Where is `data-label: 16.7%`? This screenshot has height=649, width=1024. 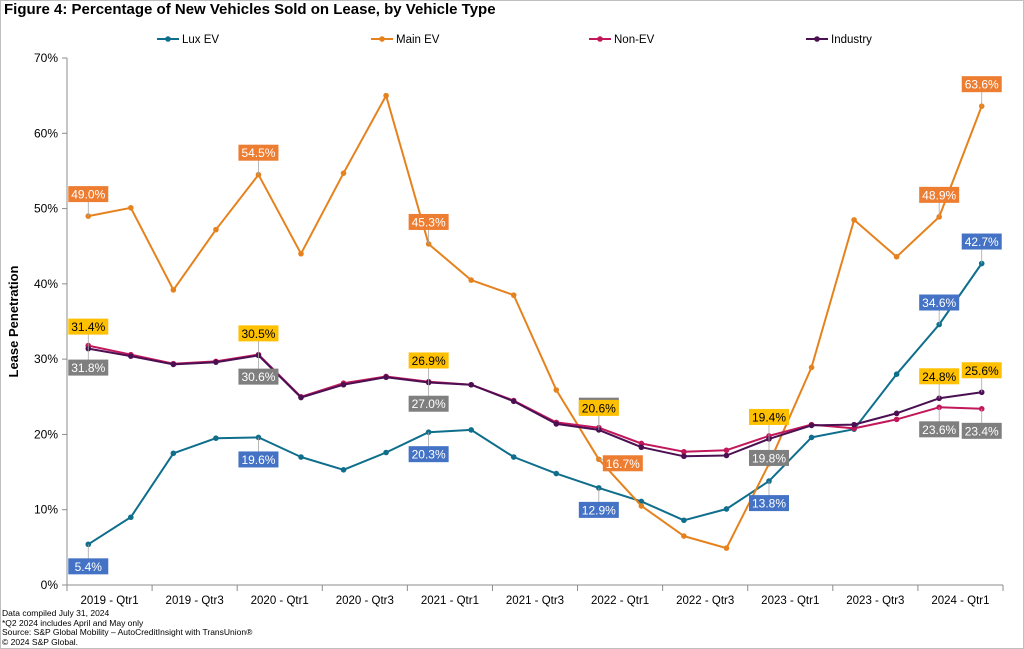
data-label: 16.7% is located at coordinates (623, 464).